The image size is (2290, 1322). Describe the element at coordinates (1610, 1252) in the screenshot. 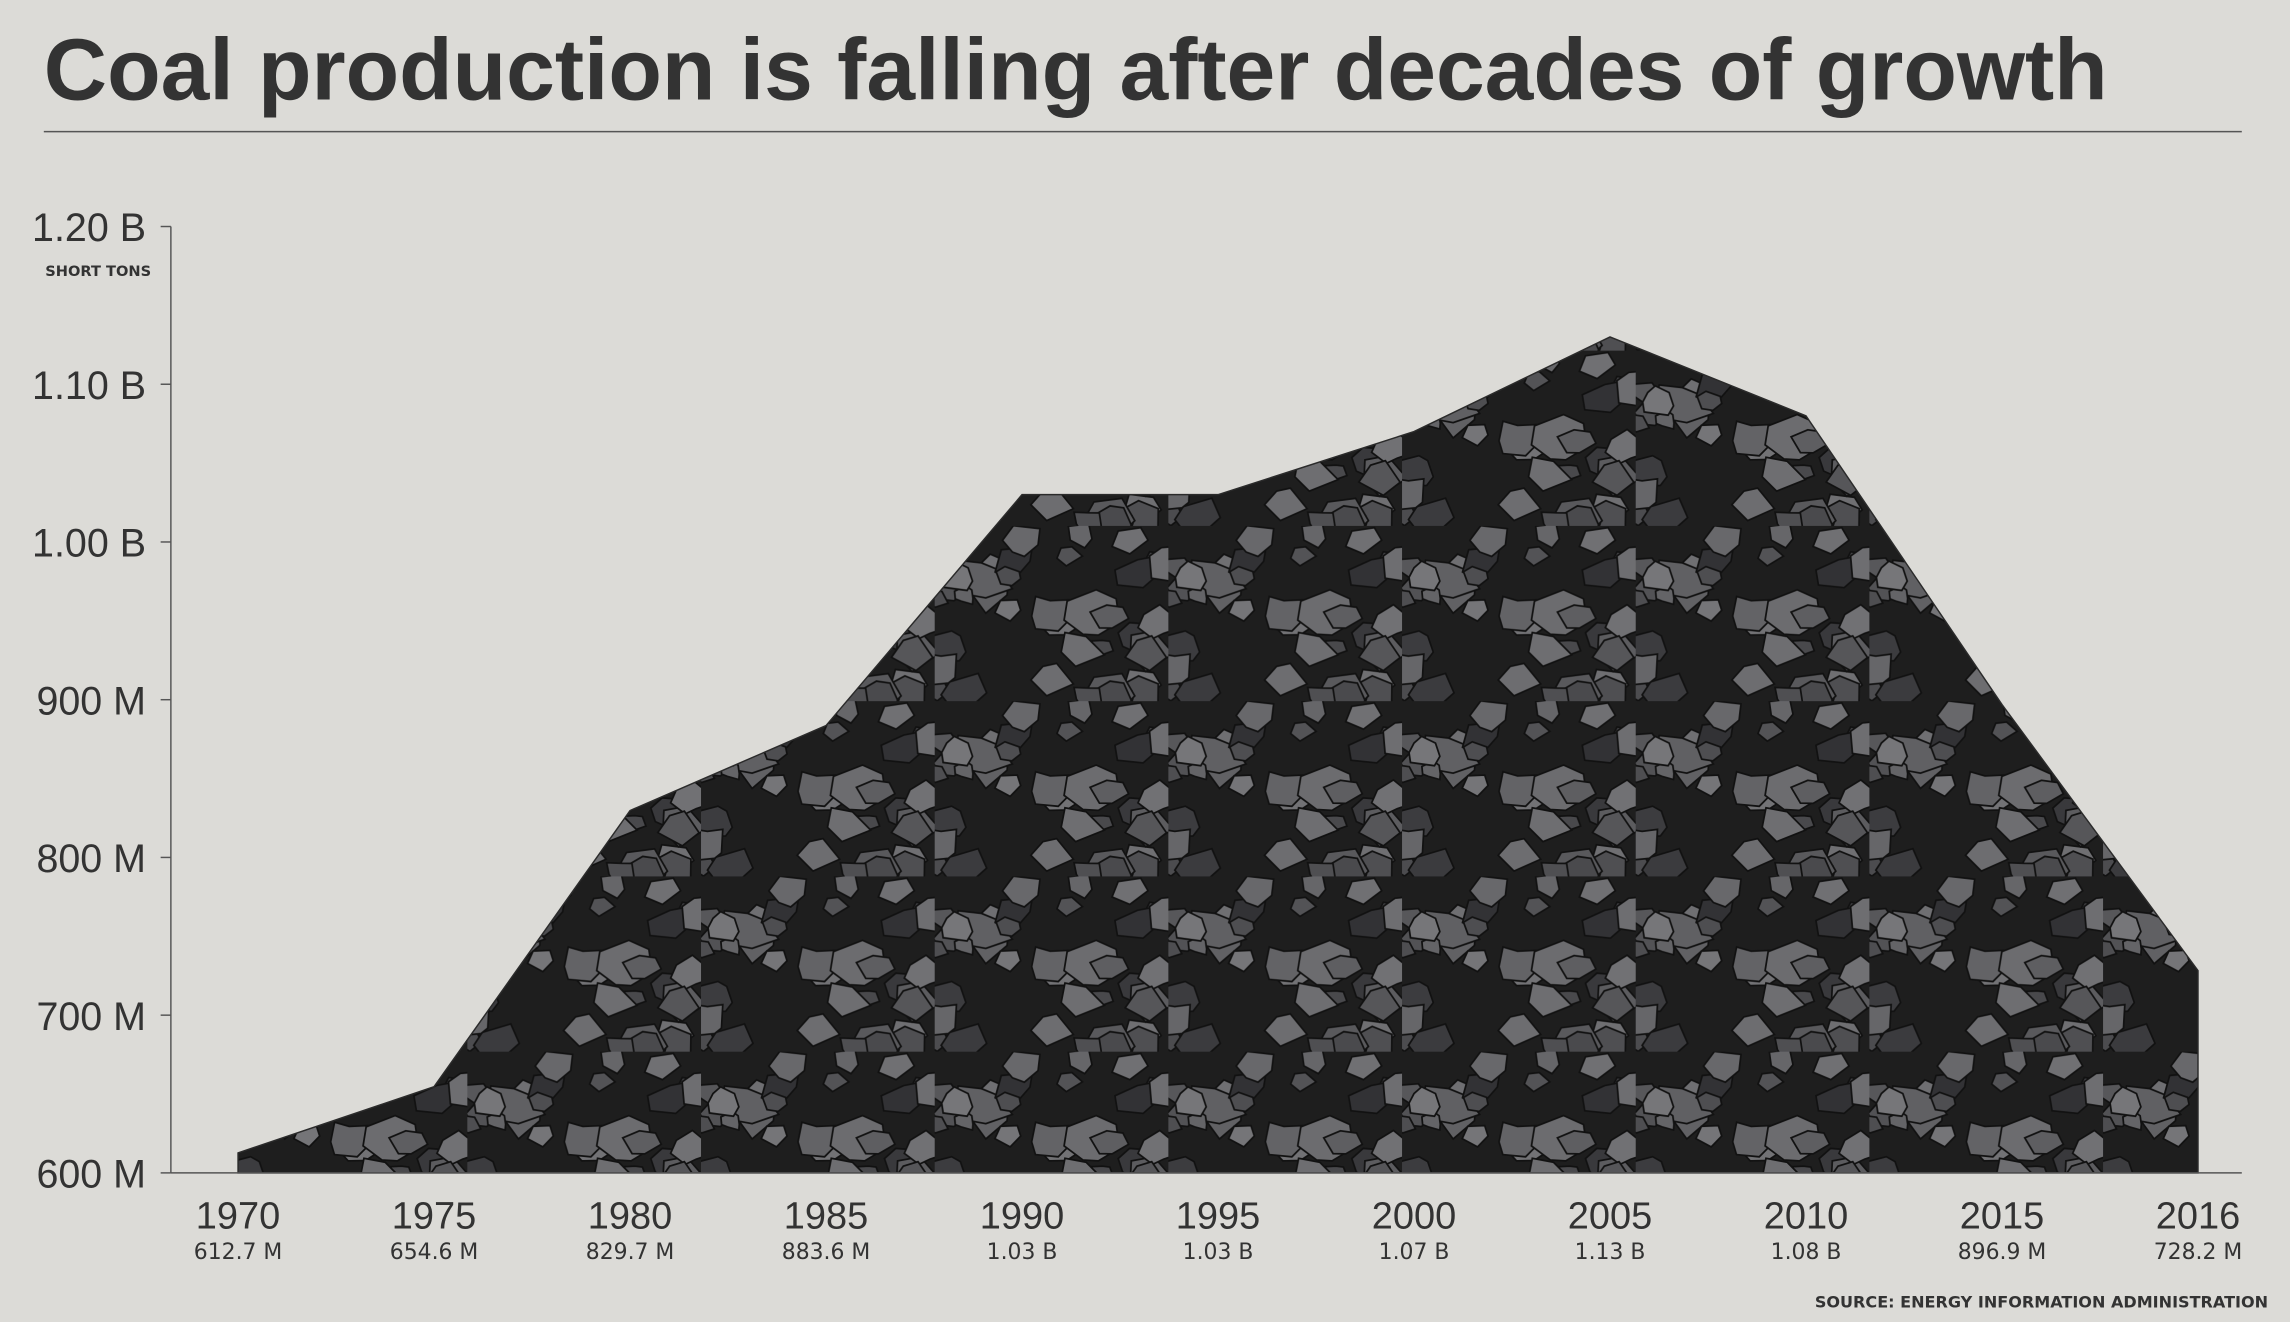

I see `value-label: 1.13 B` at that location.